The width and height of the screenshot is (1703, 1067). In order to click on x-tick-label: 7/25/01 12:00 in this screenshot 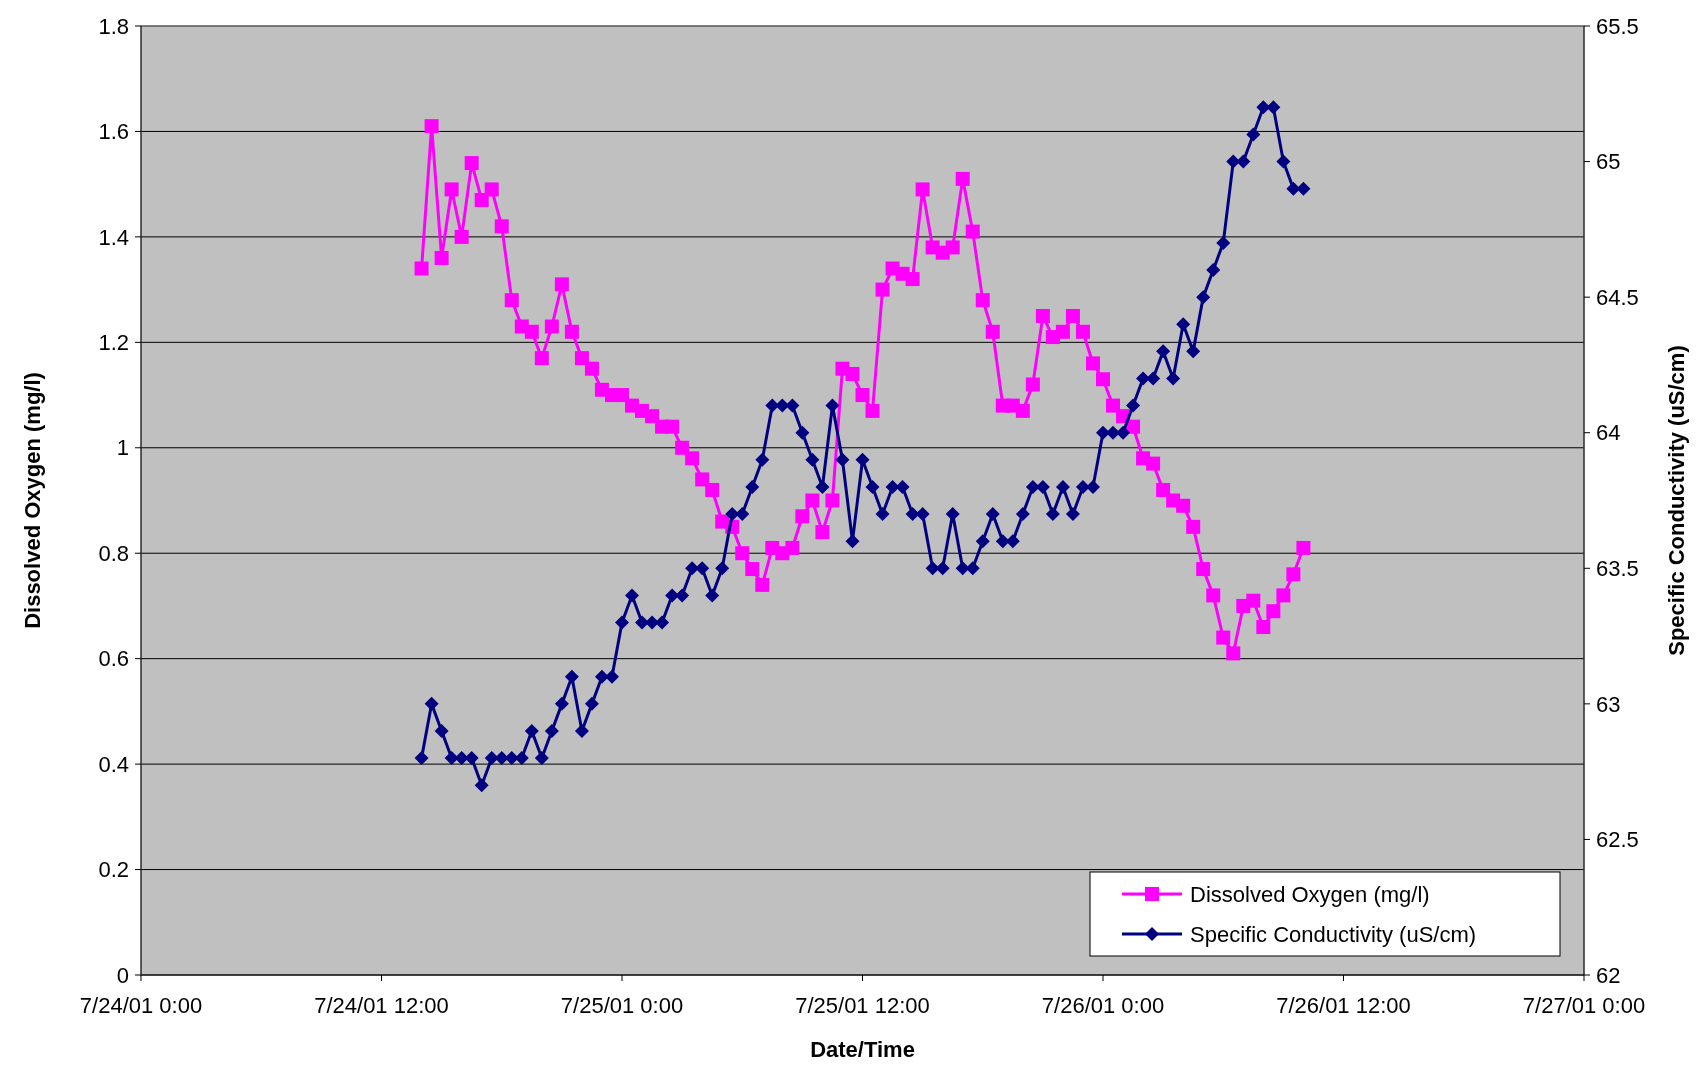, I will do `click(862, 1005)`.